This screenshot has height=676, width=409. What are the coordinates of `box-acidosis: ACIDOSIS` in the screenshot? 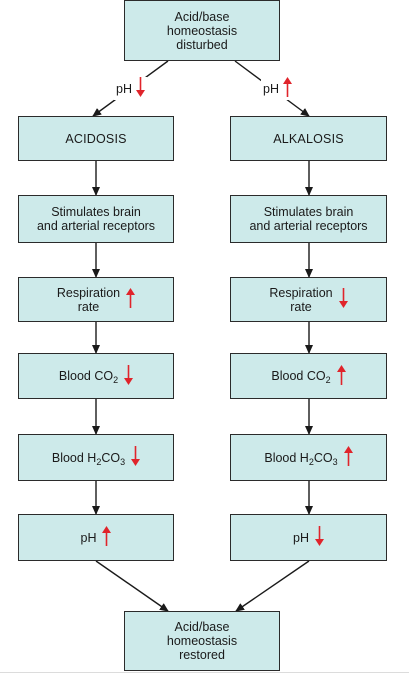 It's located at (96, 138).